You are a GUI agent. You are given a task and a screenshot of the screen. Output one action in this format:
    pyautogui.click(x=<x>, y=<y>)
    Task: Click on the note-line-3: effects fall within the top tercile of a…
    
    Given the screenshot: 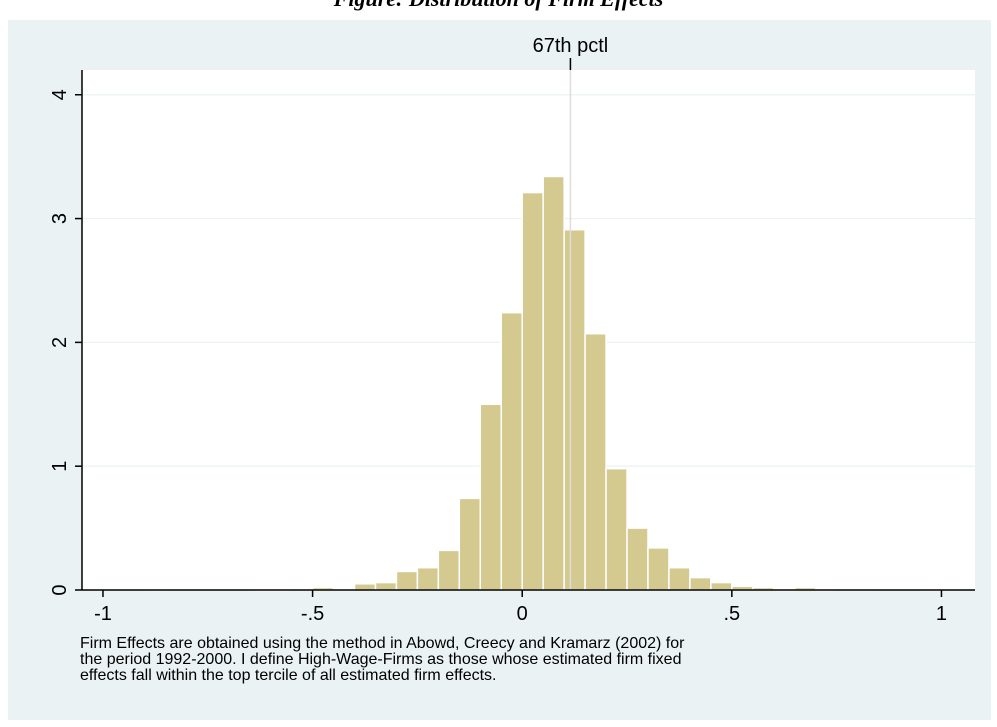 What is the action you would take?
    pyautogui.click(x=288, y=675)
    